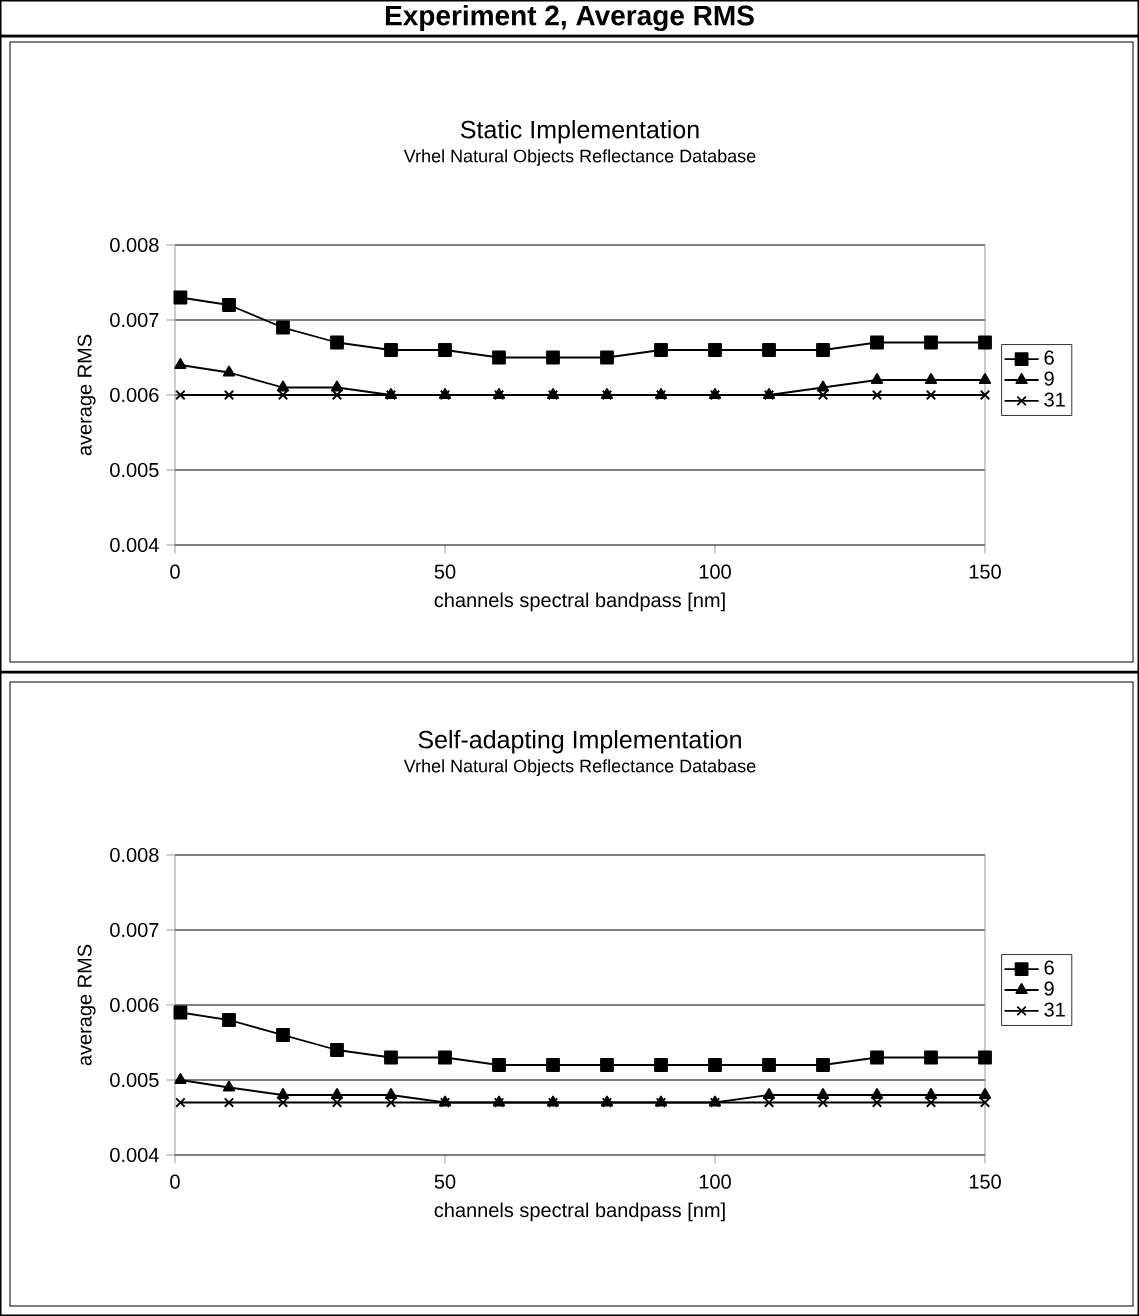 The image size is (1139, 1316). Describe the element at coordinates (579, 742) in the screenshot. I see `chart-title: Self-adapting Implementation` at that location.